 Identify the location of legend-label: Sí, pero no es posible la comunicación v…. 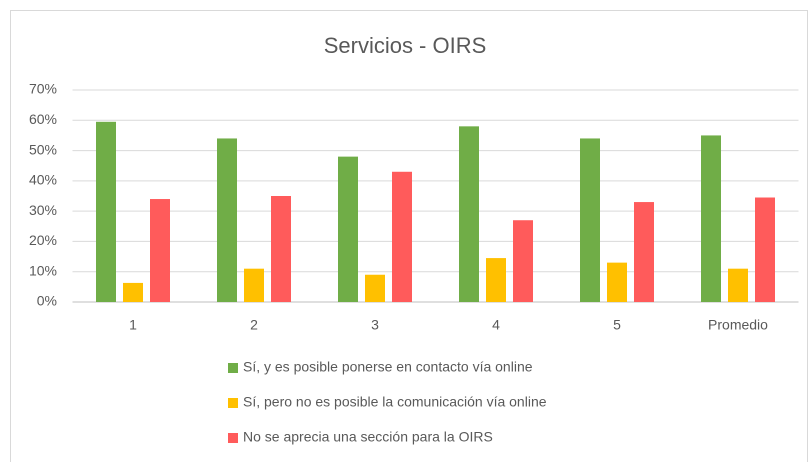
(395, 402).